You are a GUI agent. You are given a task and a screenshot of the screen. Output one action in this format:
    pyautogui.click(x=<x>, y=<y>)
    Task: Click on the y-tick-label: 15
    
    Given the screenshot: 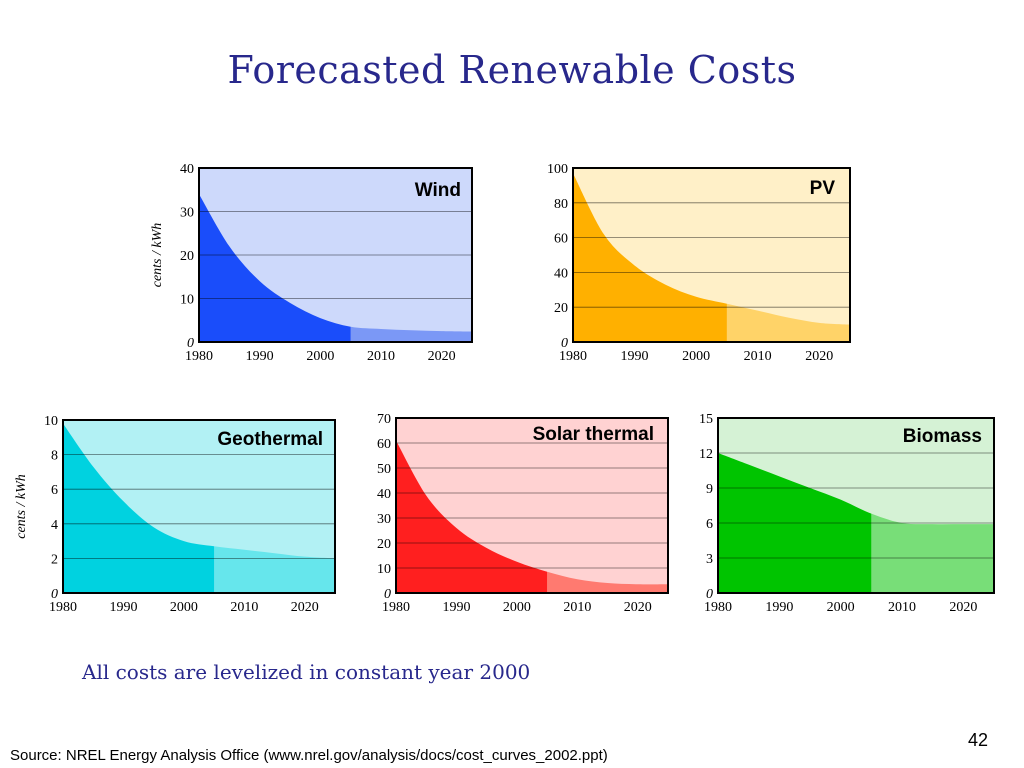 What is the action you would take?
    pyautogui.click(x=706, y=419)
    